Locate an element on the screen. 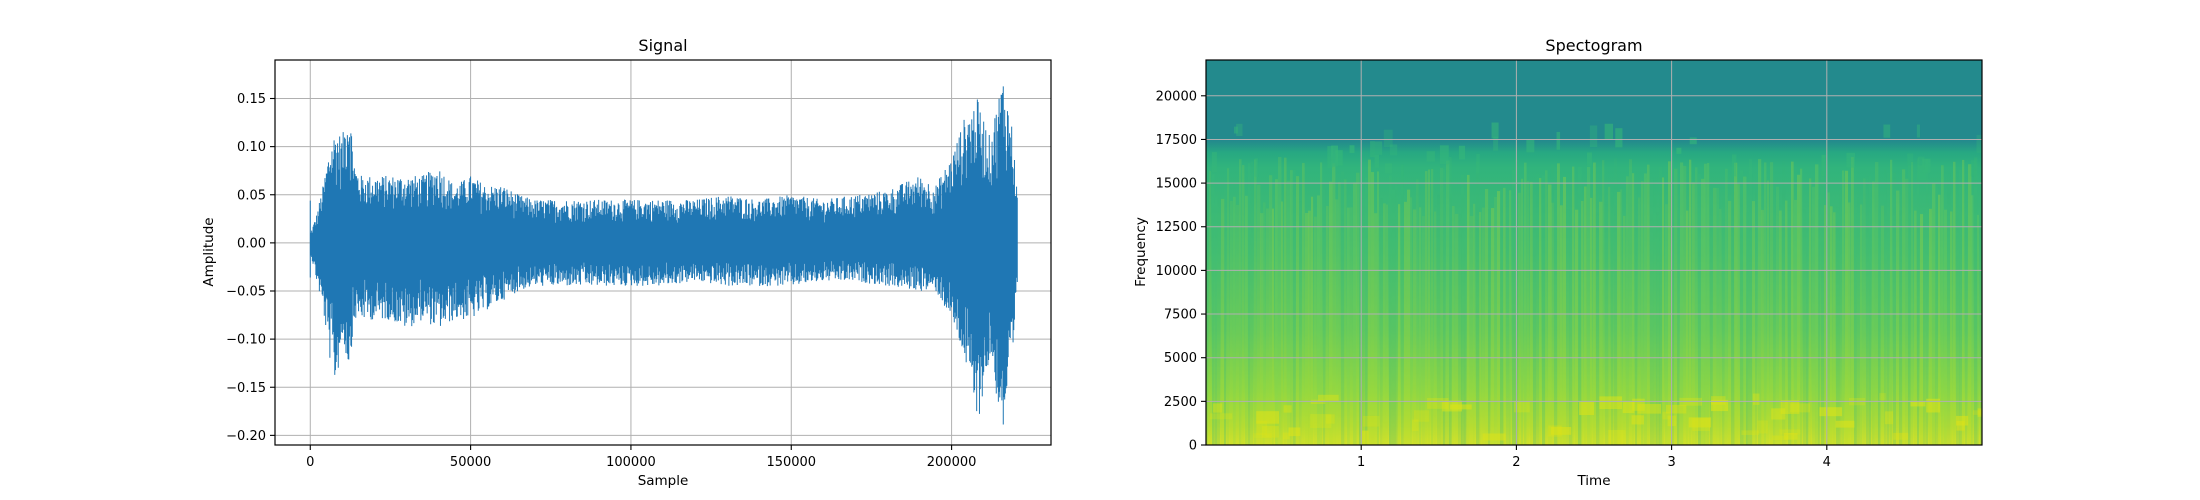 The height and width of the screenshot is (500, 2200). signal-y-tick-label: 0.15 is located at coordinates (251, 99).